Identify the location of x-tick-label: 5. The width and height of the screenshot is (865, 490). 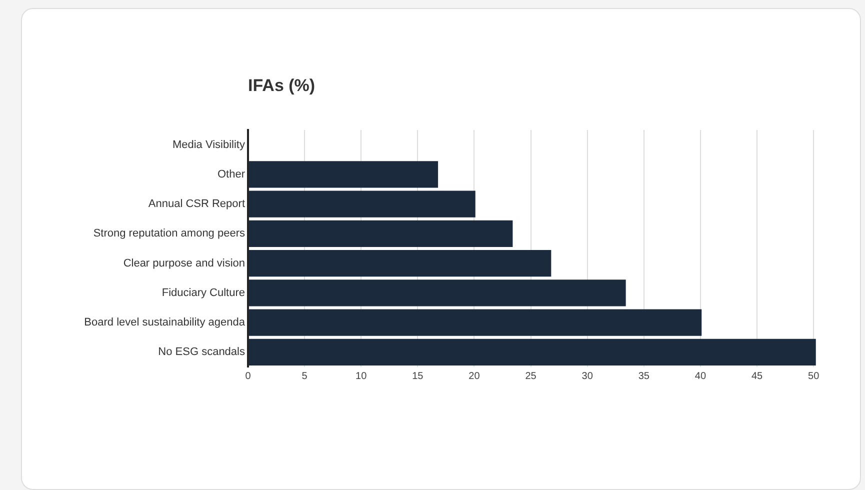
(305, 376).